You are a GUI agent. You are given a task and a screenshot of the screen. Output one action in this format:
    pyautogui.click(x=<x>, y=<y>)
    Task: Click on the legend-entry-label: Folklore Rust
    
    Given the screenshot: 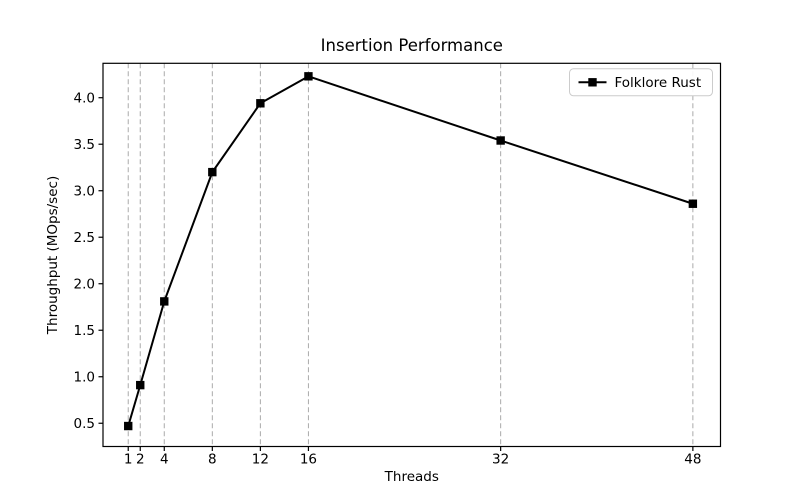 What is the action you would take?
    pyautogui.click(x=658, y=83)
    